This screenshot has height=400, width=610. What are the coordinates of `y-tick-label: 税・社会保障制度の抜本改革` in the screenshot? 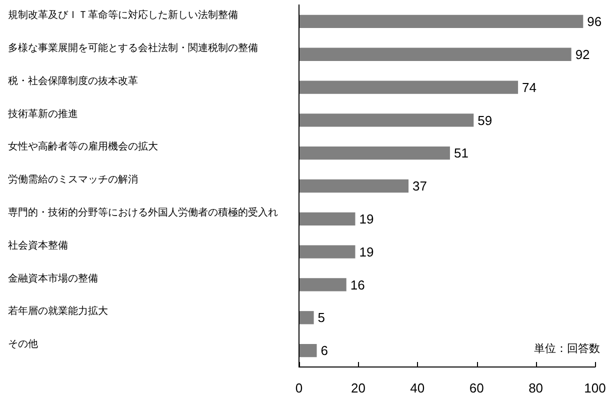 It's located at (73, 80).